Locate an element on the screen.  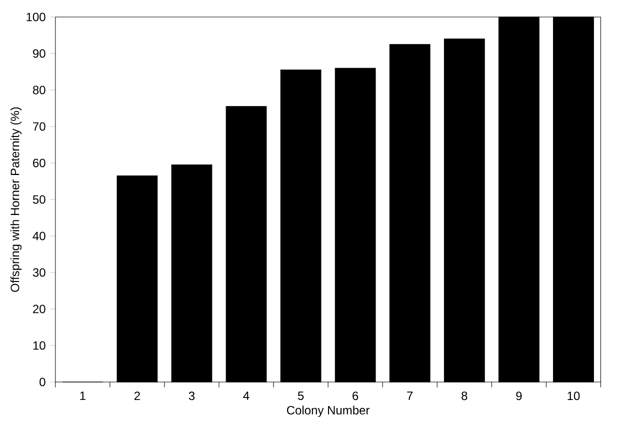
y-tick-label: 100 is located at coordinates (36, 17).